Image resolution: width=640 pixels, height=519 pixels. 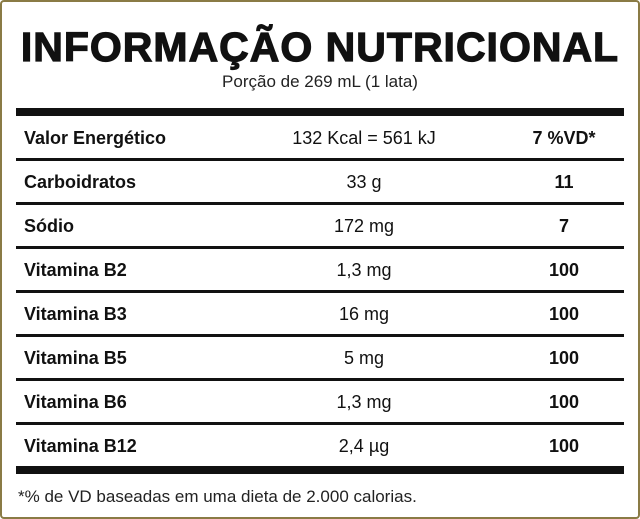 I want to click on amount: 2,4 µg, so click(x=364, y=446).